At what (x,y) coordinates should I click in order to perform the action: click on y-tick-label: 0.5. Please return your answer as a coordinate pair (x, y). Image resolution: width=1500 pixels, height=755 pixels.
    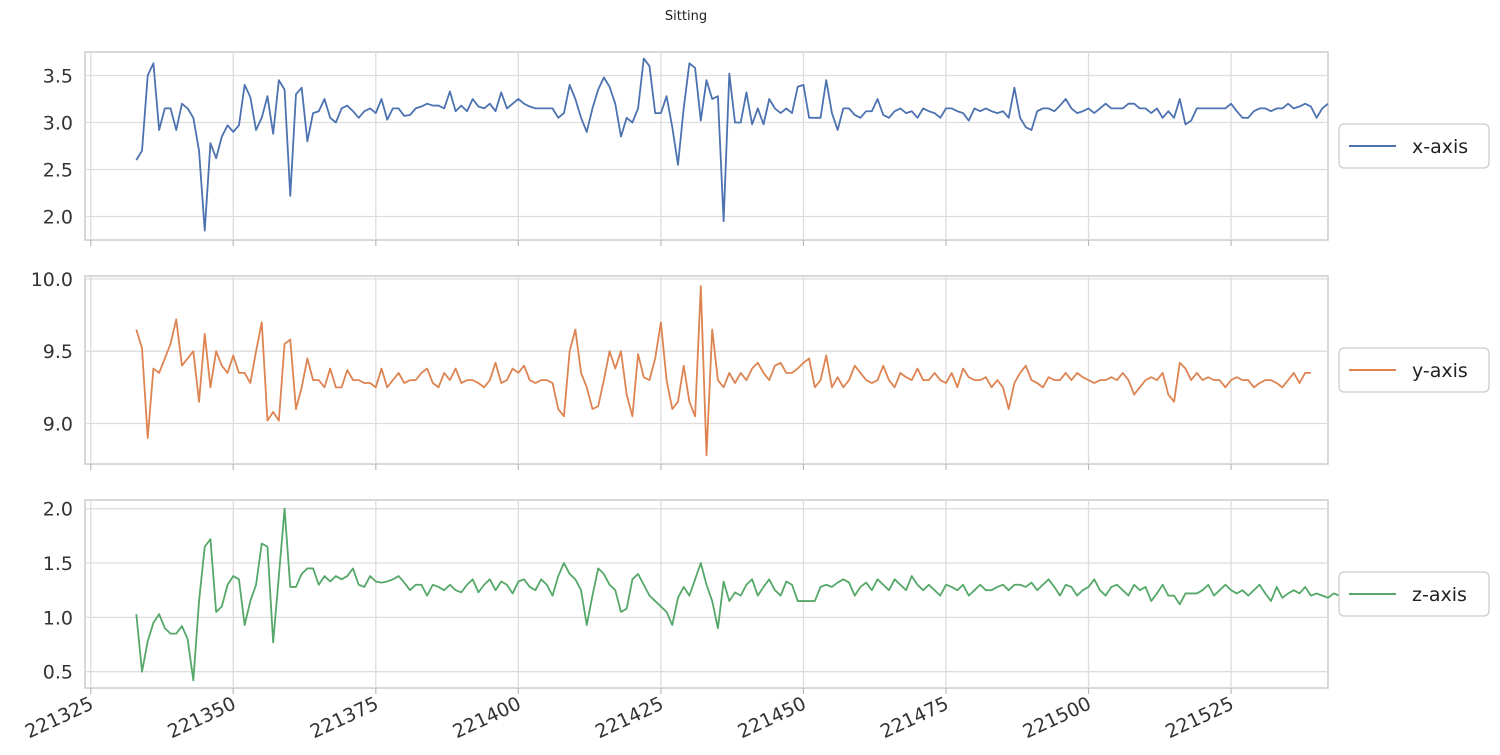
    Looking at the image, I should click on (58, 673).